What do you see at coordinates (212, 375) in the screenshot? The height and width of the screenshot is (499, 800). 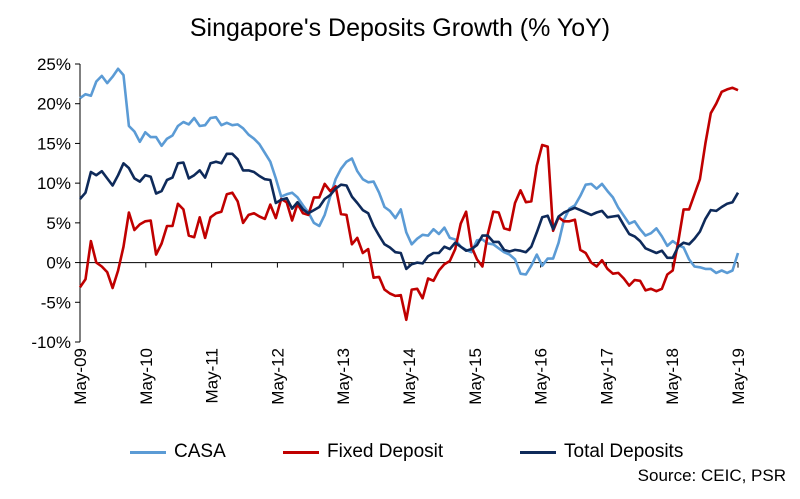 I see `x-tick-label: May-11` at bounding box center [212, 375].